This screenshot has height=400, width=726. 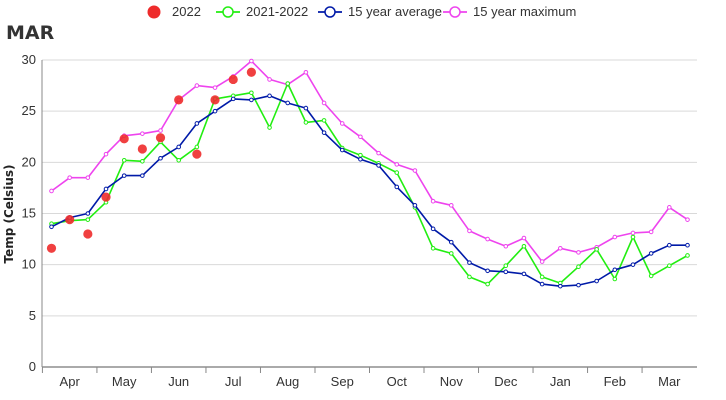 What do you see at coordinates (524, 11) in the screenshot?
I see `legend-label: 15 year maximum` at bounding box center [524, 11].